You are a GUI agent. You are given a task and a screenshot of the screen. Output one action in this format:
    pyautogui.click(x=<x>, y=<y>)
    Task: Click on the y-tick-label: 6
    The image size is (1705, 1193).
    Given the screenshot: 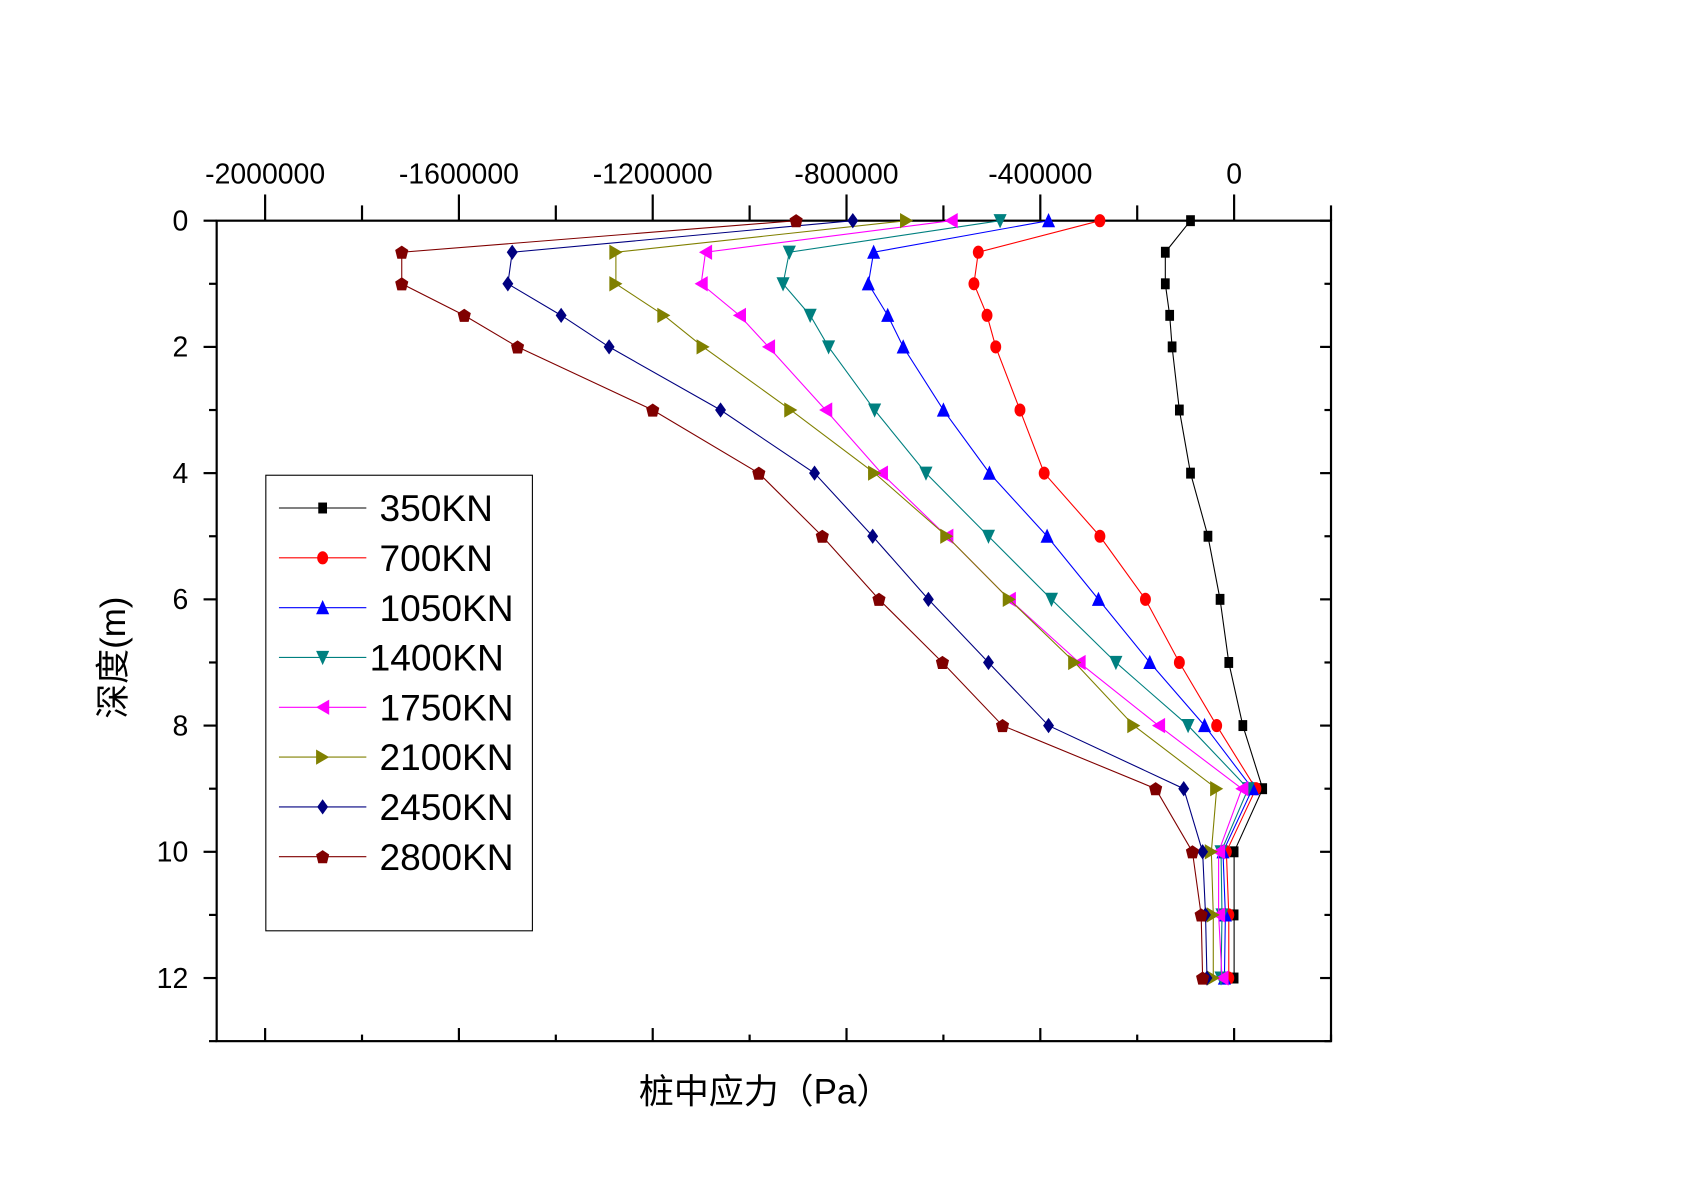 What is the action you would take?
    pyautogui.click(x=180, y=600)
    